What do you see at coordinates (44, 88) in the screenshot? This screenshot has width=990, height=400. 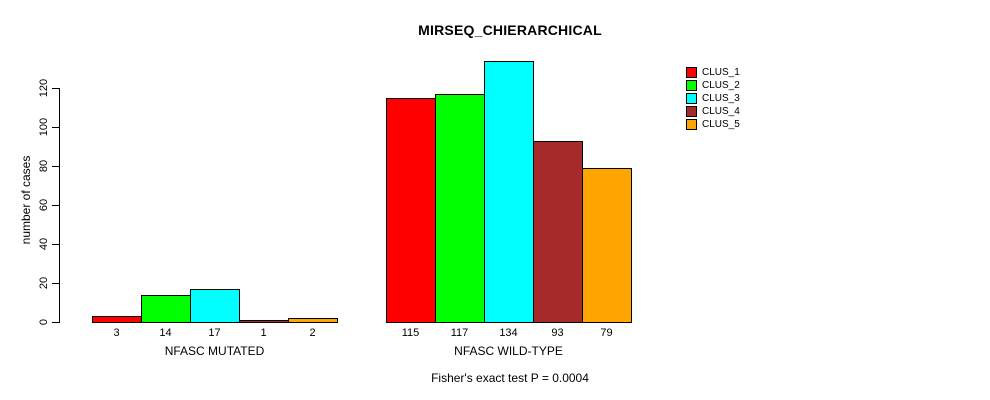 I see `y-tick-label: 120` at bounding box center [44, 88].